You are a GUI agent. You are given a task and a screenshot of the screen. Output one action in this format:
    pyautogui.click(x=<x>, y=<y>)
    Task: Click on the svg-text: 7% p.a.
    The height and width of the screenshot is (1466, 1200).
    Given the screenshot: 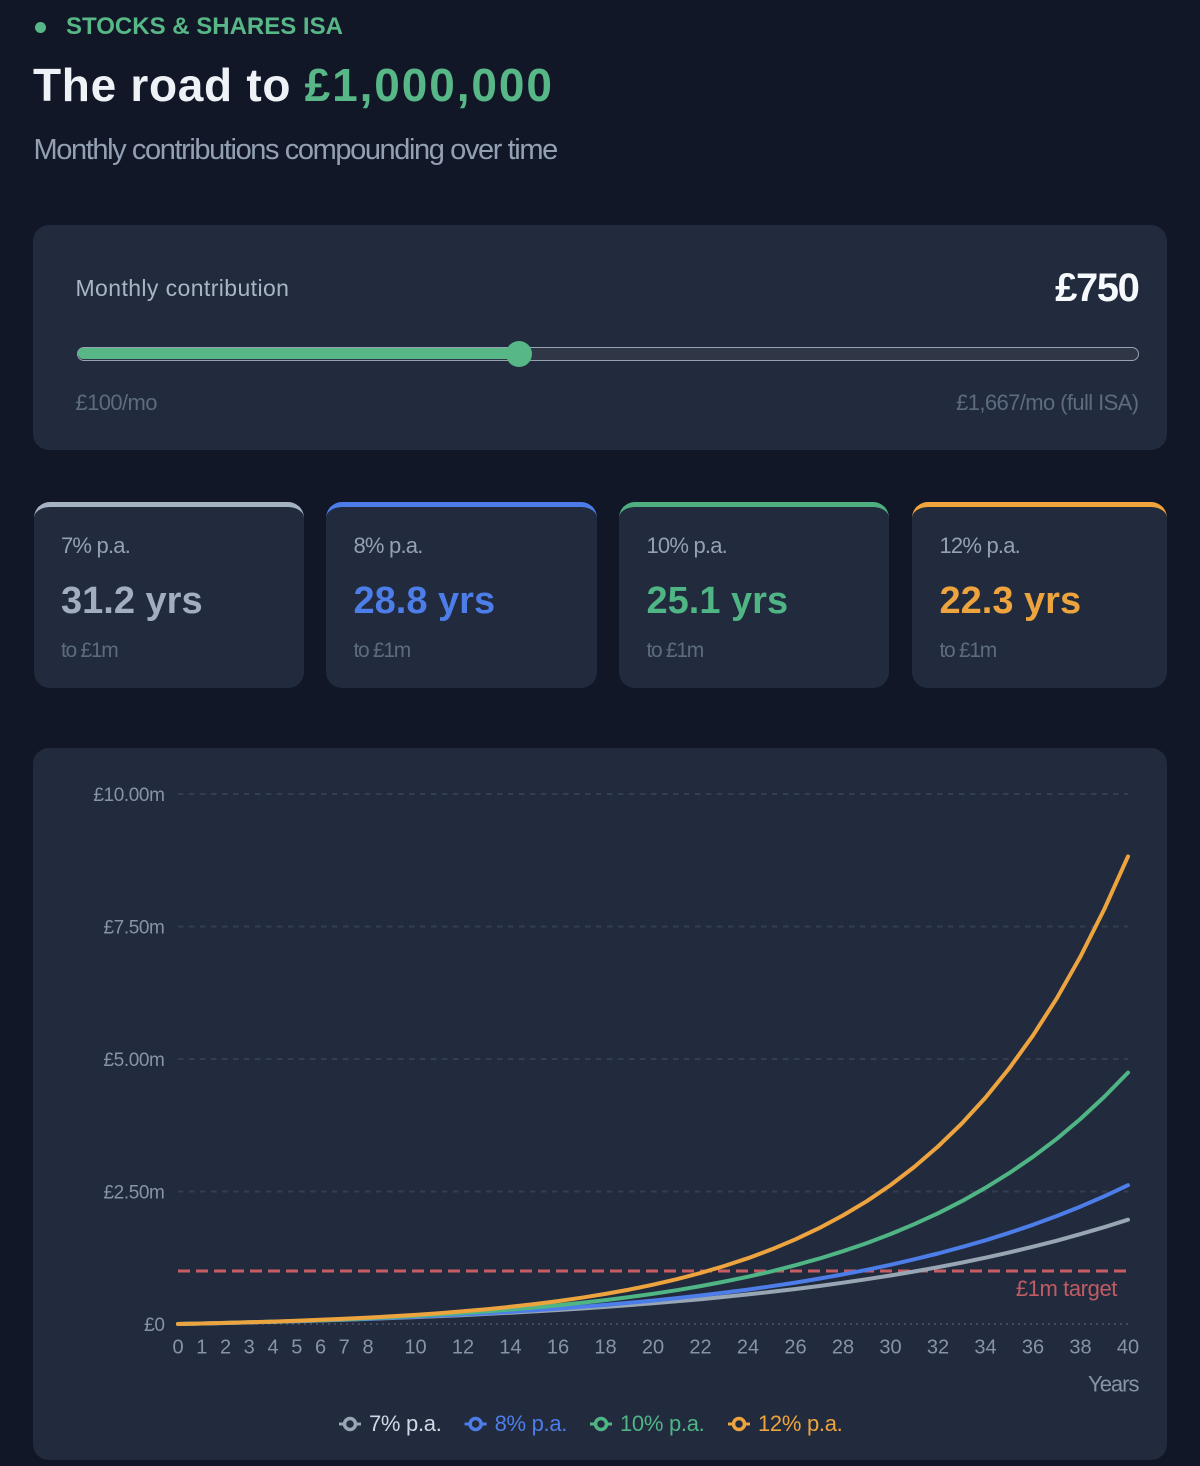 What is the action you would take?
    pyautogui.click(x=405, y=1423)
    